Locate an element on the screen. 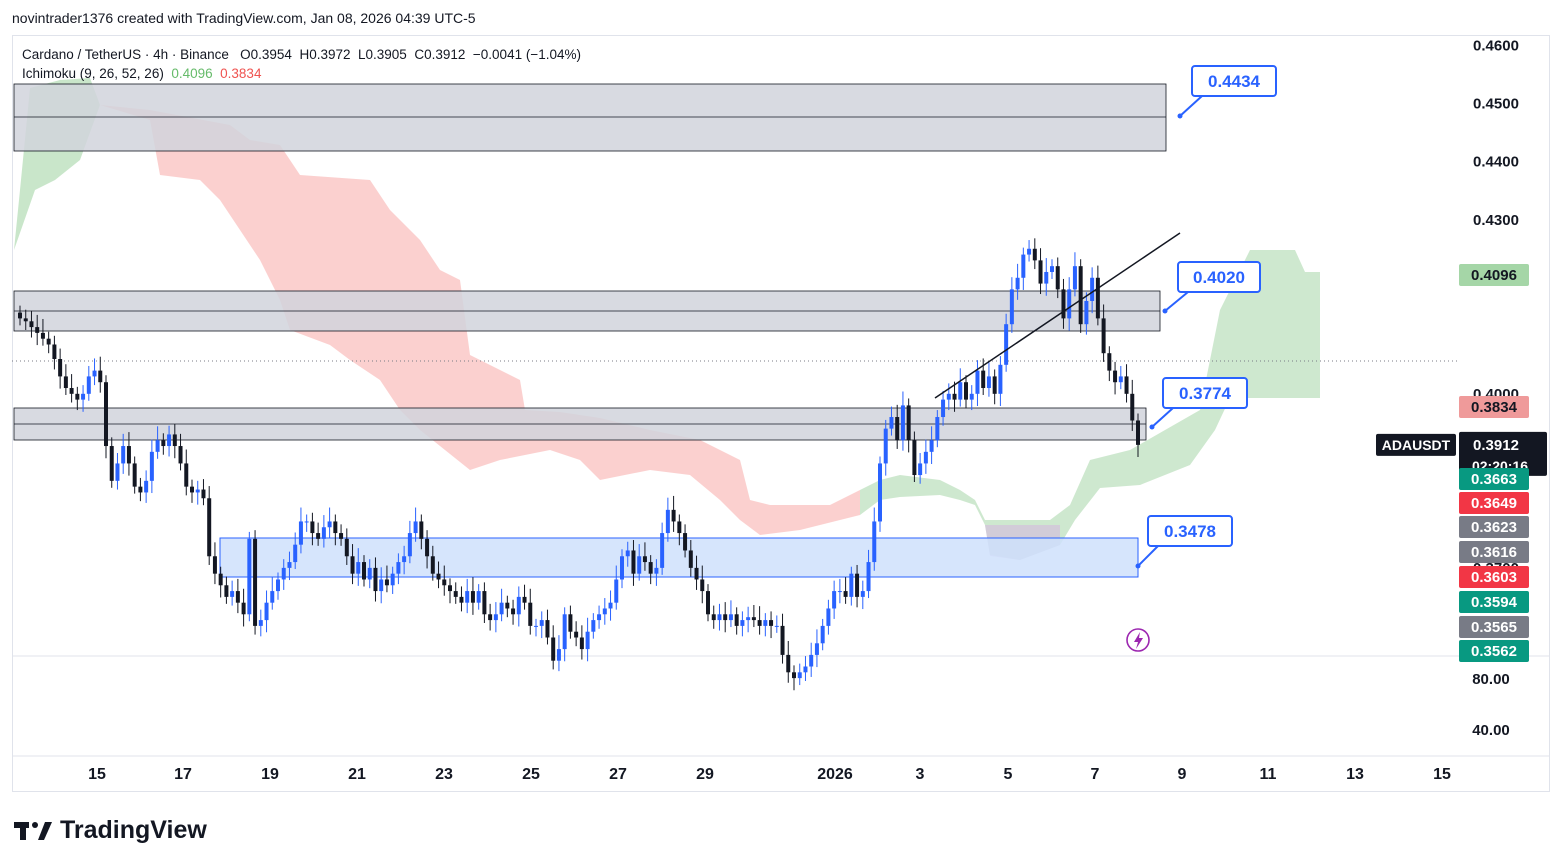 This screenshot has width=1563, height=868. time-tick-label: 29 is located at coordinates (705, 774).